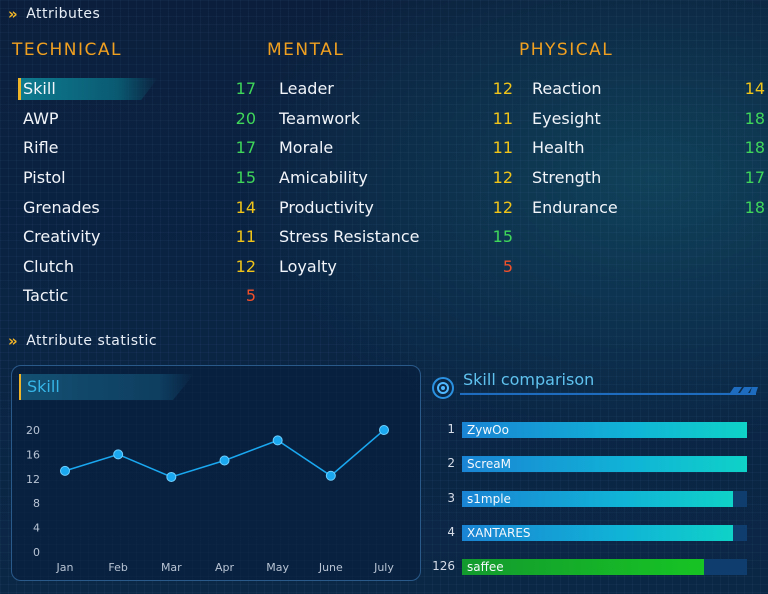 This screenshot has height=594, width=768. Describe the element at coordinates (62, 237) in the screenshot. I see `attribute-label: Creativity` at that location.